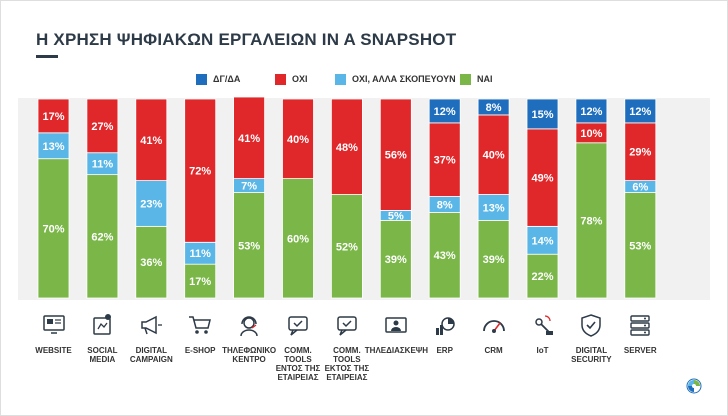 Image resolution: width=728 pixels, height=416 pixels. Describe the element at coordinates (298, 238) in the screenshot. I see `bar-comm-tools-εντος-της-εταιρειας-series-0` at that location.